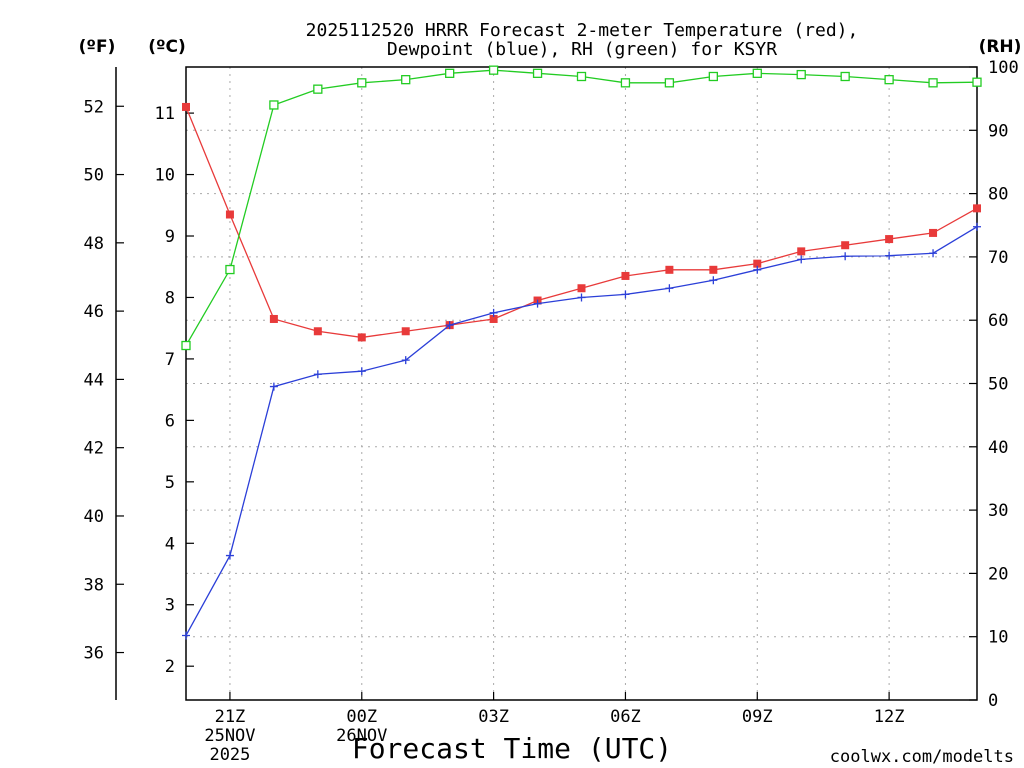 Image resolution: width=1024 pixels, height=768 pixels. Describe the element at coordinates (998, 638) in the screenshot. I see `rh-tick-label: 10` at that location.